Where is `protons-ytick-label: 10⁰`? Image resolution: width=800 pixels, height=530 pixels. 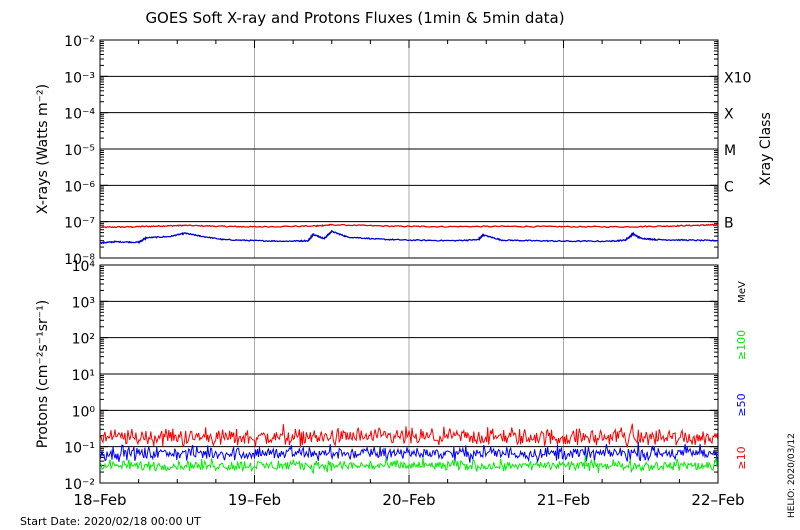 protons-ytick-label: 10⁰ is located at coordinates (84, 412).